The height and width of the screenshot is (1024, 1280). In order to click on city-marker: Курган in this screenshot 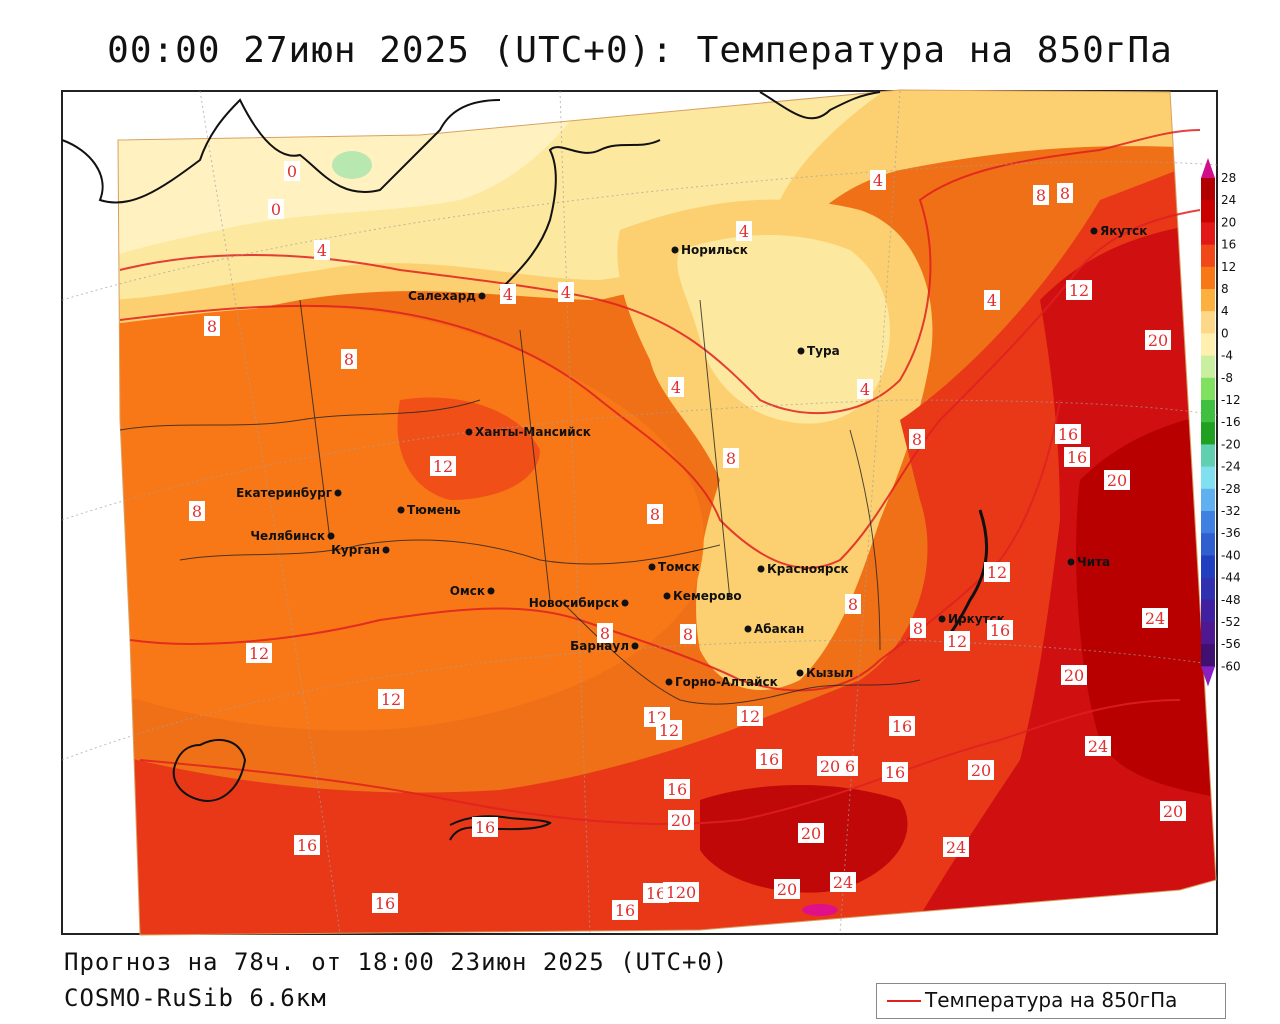, I will do `click(360, 550)`.